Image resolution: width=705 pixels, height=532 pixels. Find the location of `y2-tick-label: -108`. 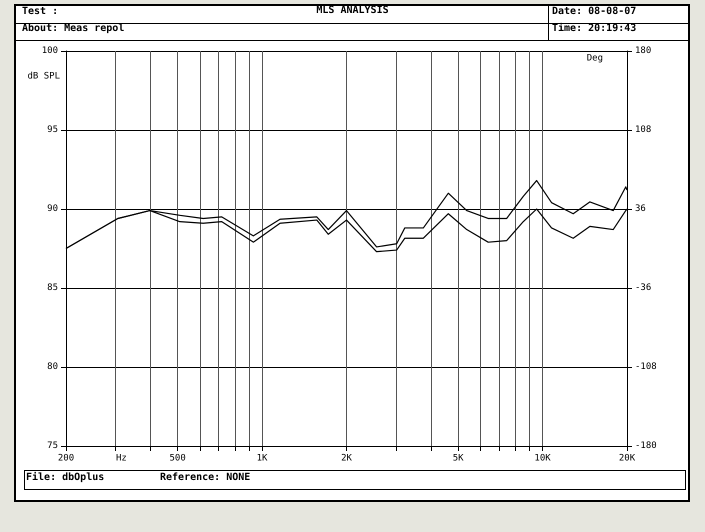

y2-tick-label: -108 is located at coordinates (646, 367).